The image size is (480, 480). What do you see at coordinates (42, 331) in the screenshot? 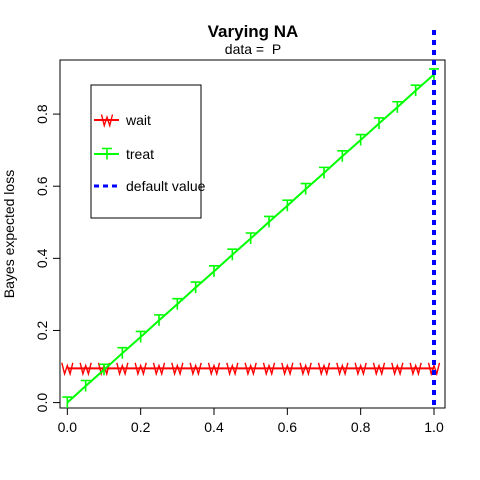
I see `y-tick-label: 0.2` at bounding box center [42, 331].